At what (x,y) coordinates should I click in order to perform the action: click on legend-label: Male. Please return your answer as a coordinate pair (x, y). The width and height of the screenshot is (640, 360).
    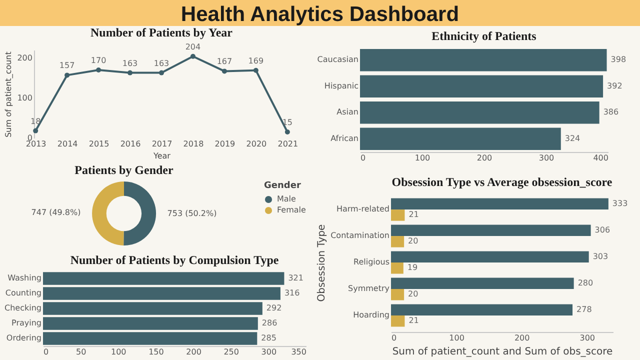
    Looking at the image, I should click on (286, 199).